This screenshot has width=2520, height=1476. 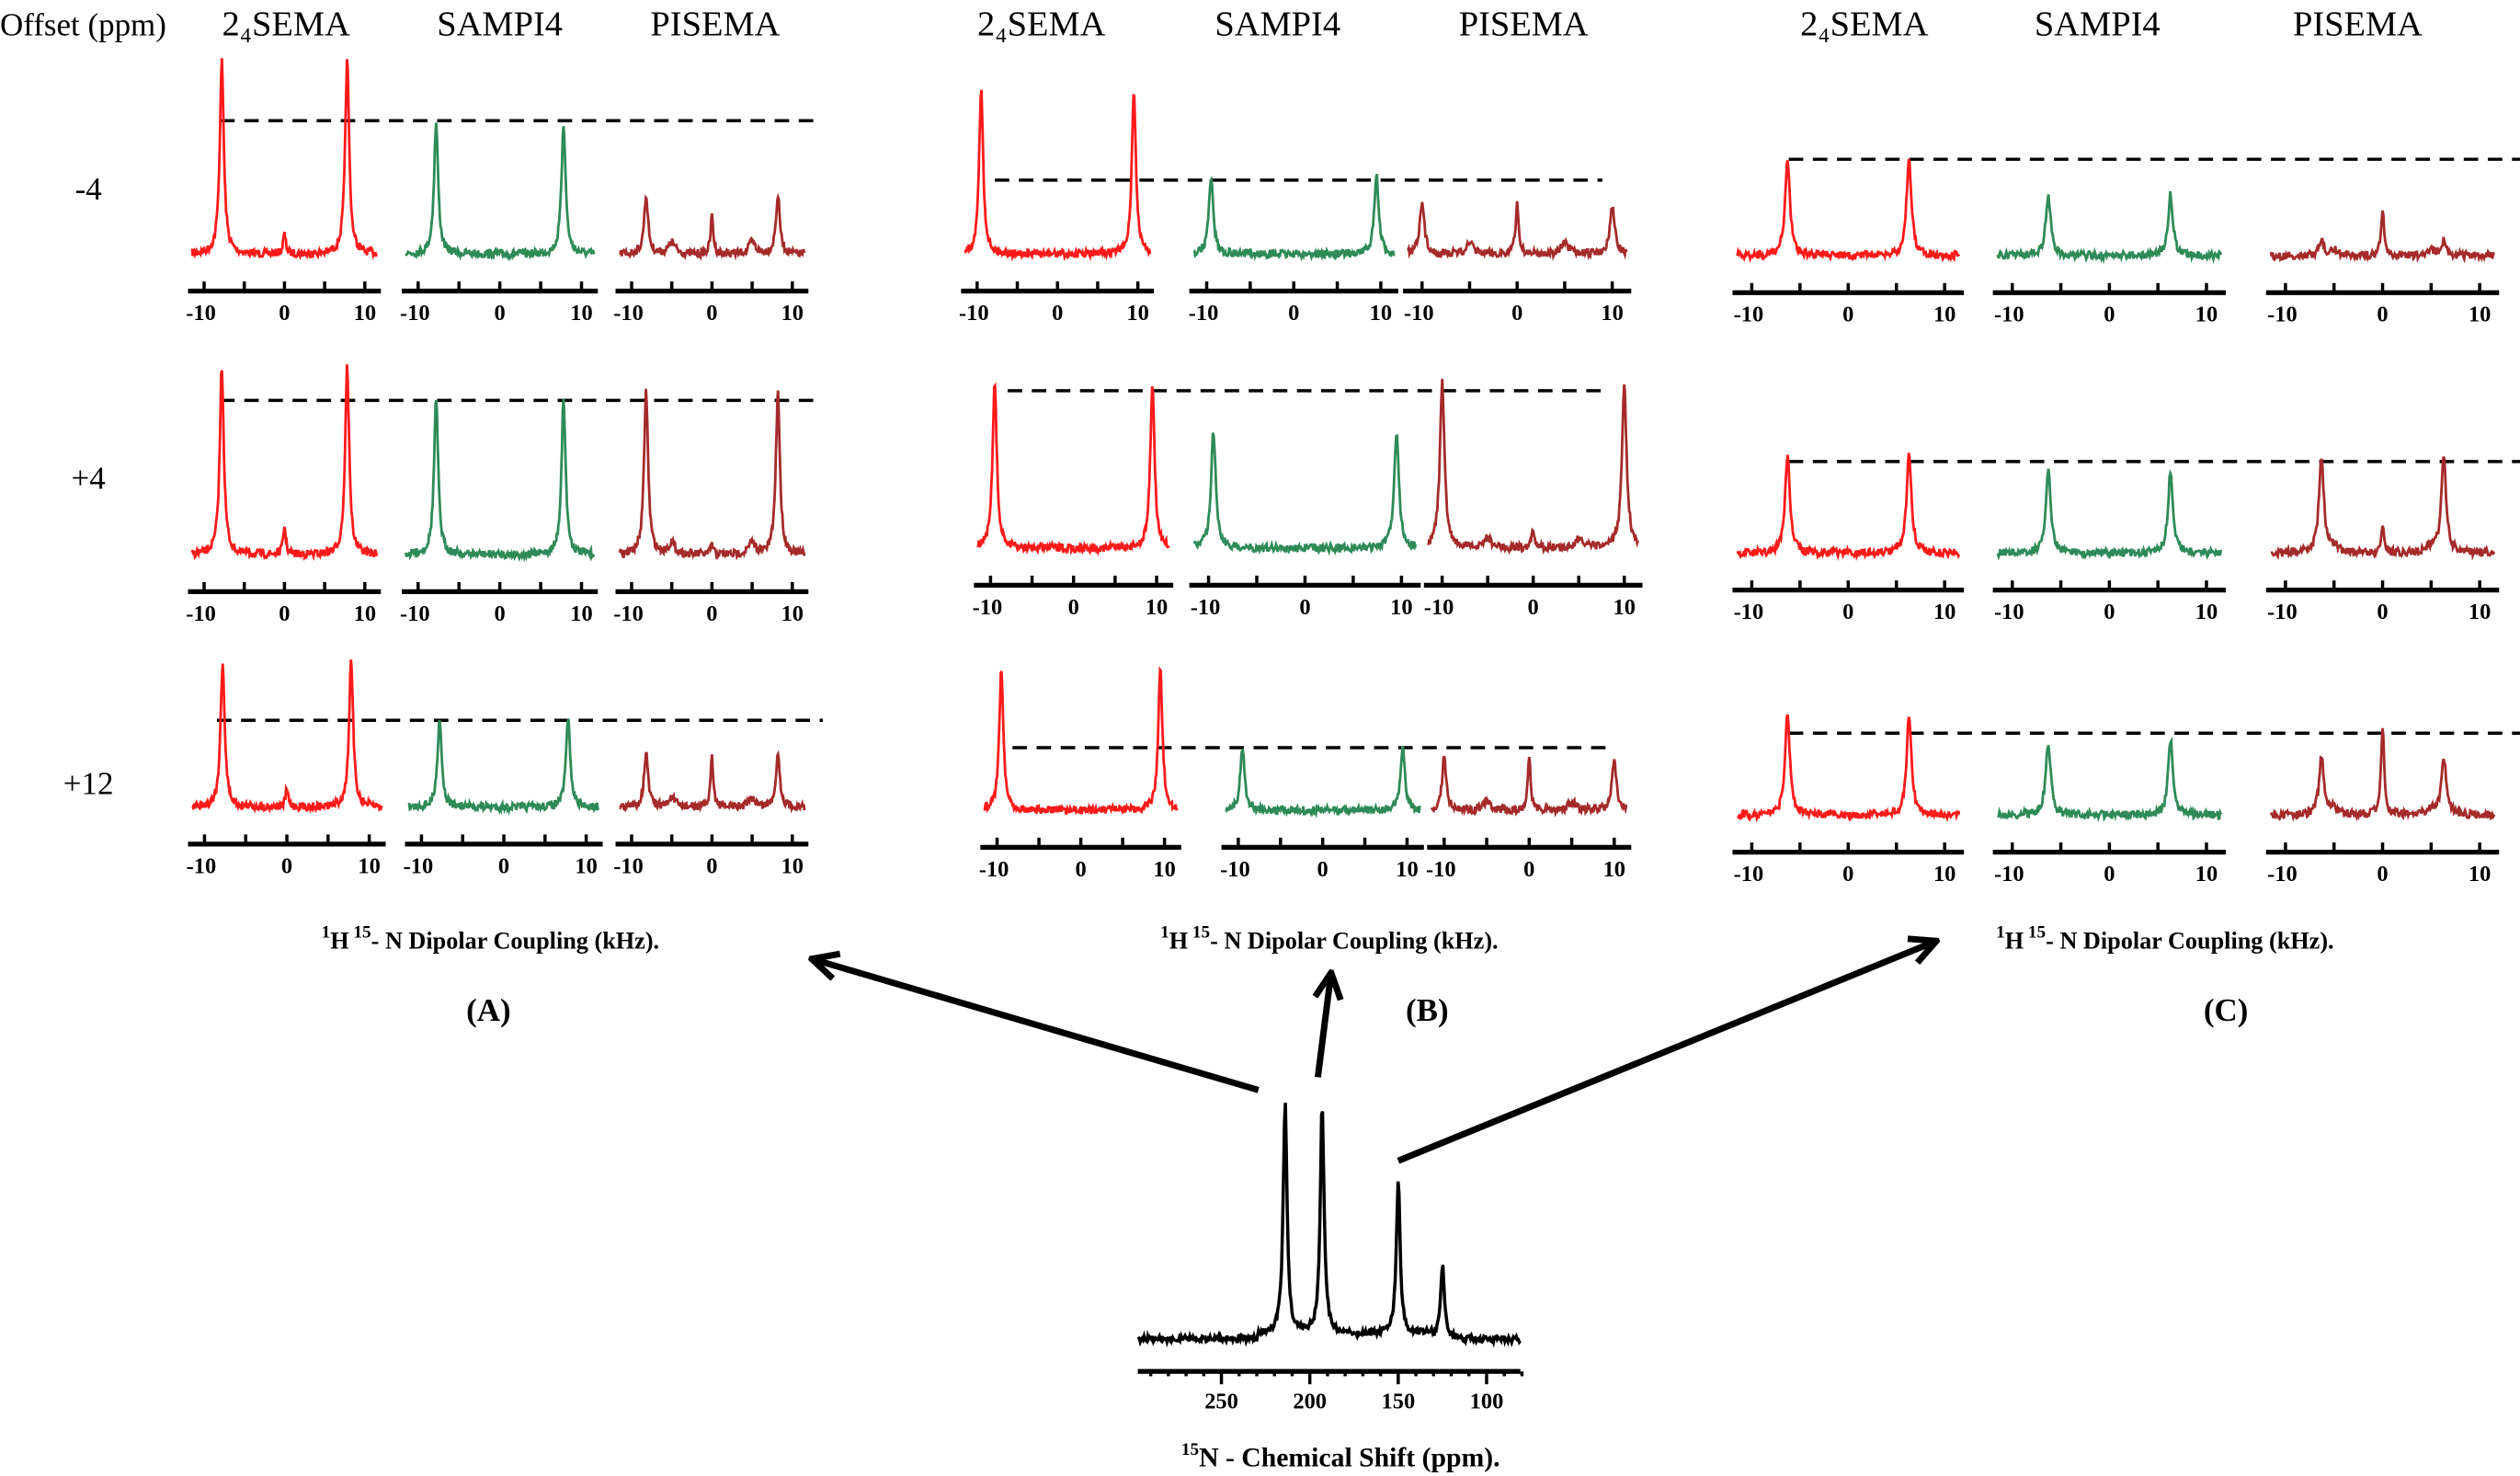 What do you see at coordinates (1221, 1401) in the screenshot?
I see `chemical-shift-tick-label: 250` at bounding box center [1221, 1401].